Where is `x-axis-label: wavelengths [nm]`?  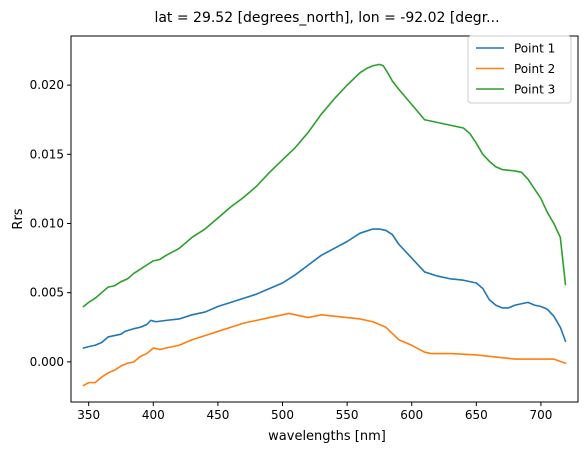
x-axis-label: wavelengths [nm] is located at coordinates (327, 436).